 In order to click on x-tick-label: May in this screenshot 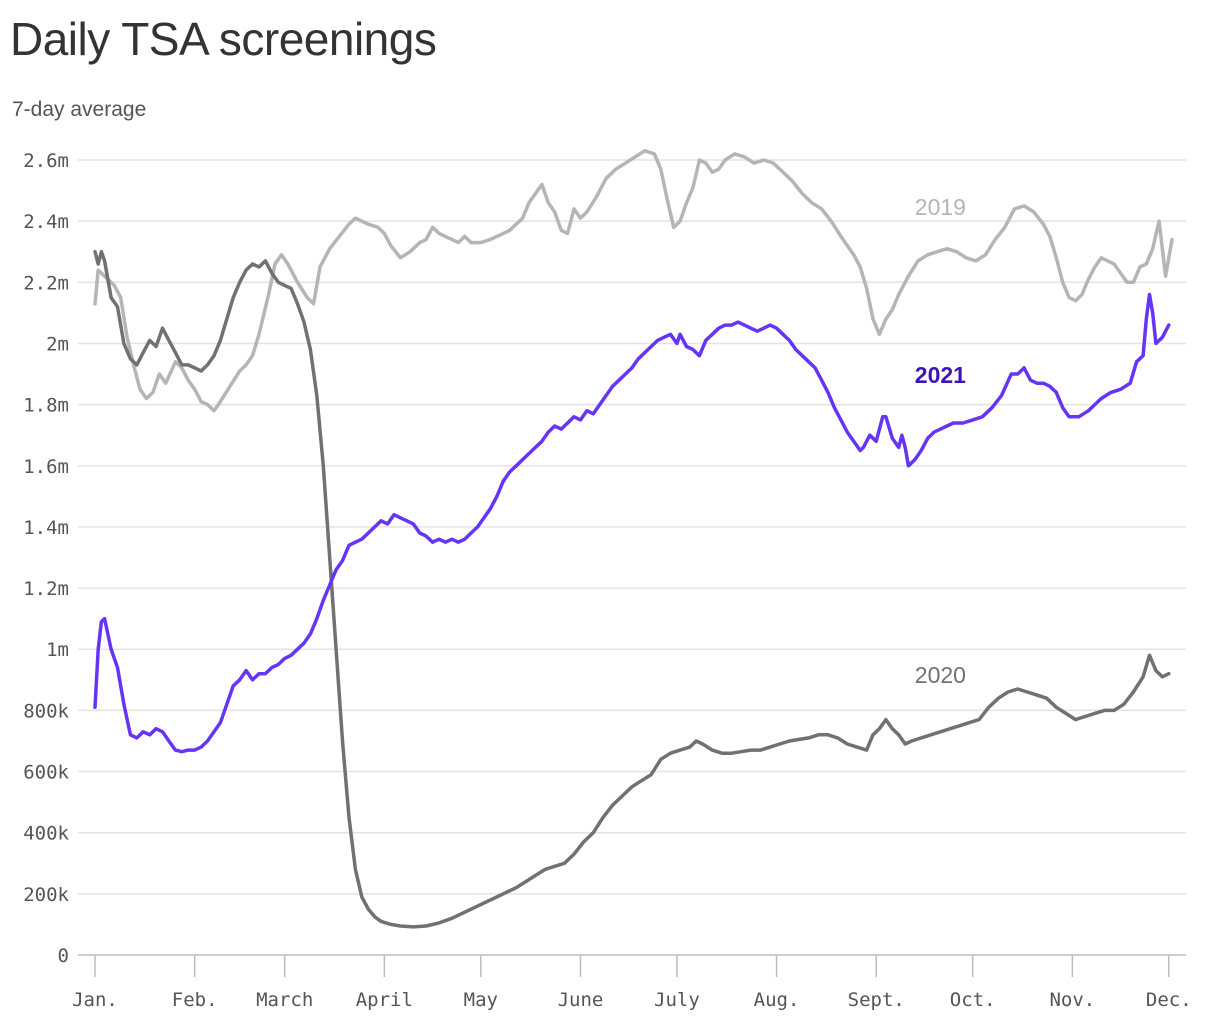, I will do `click(481, 1000)`.